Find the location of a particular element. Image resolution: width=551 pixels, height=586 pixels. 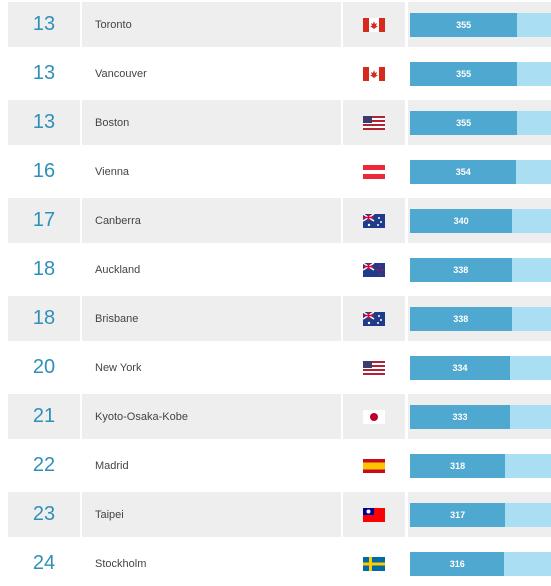

score-cell: 317 is located at coordinates (479, 514).